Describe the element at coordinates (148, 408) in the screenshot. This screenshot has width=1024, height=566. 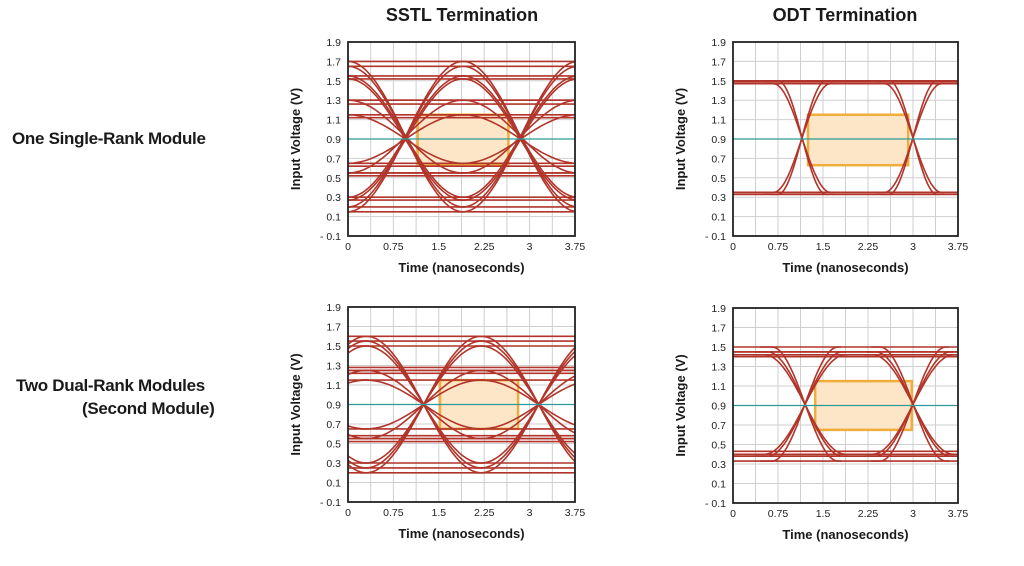
I see `row-label-second-module: (Second Module)` at that location.